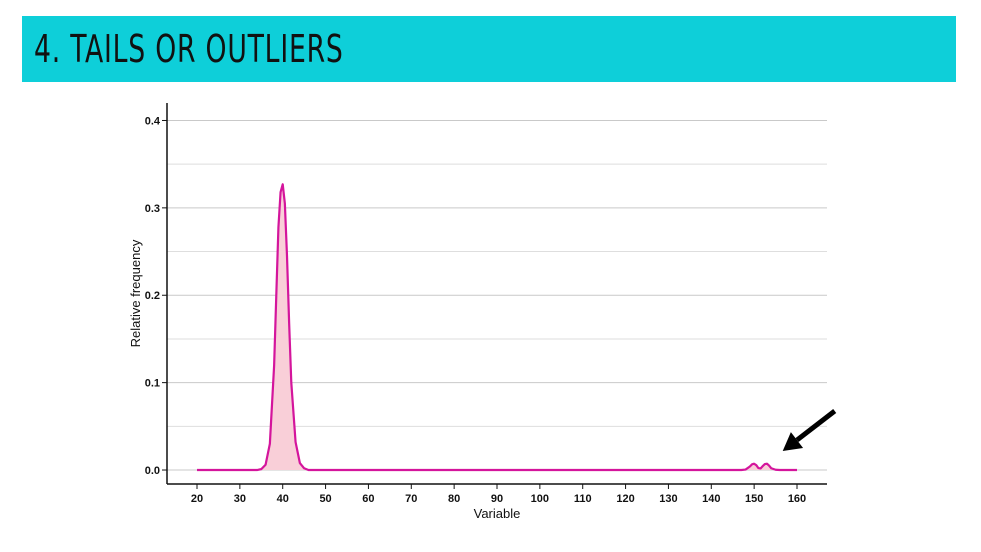 The width and height of the screenshot is (981, 552). Describe the element at coordinates (411, 499) in the screenshot. I see `x-tick-label: 70` at that location.